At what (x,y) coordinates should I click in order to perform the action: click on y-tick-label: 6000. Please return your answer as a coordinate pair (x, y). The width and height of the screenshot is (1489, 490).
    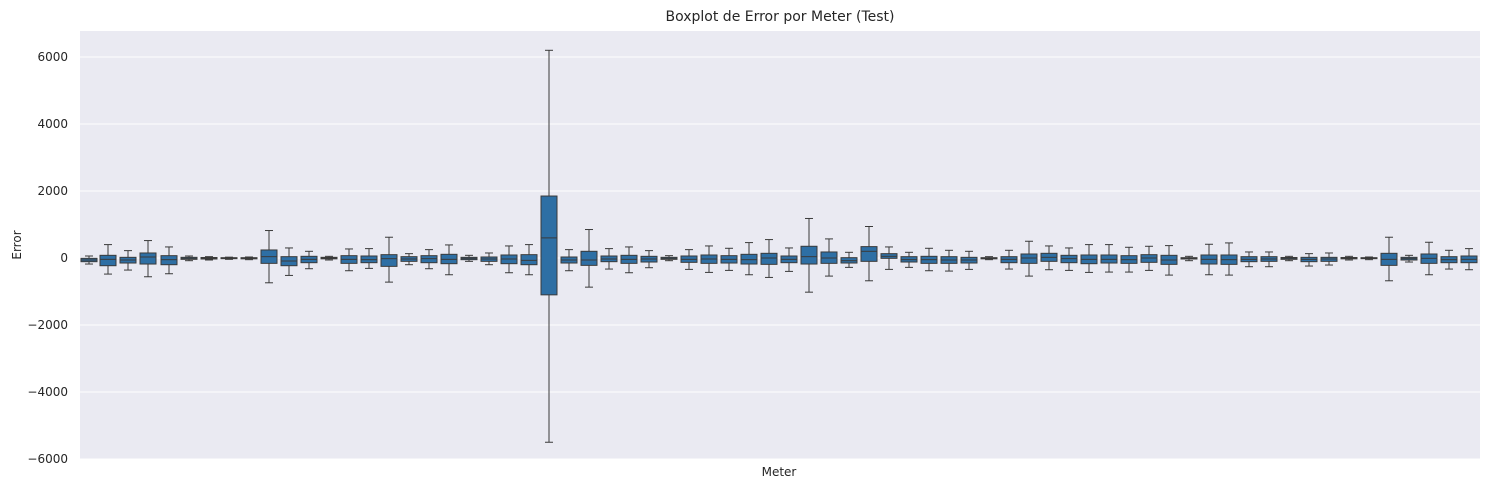
    Looking at the image, I should click on (52, 57).